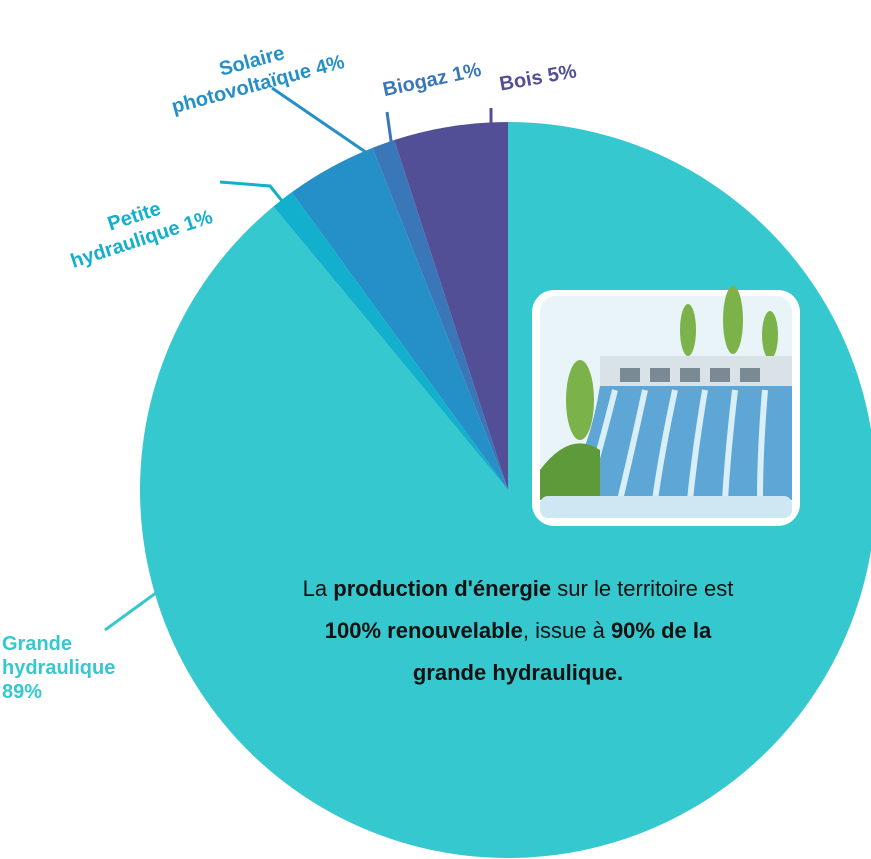  I want to click on dam-illustration, so click(666, 406).